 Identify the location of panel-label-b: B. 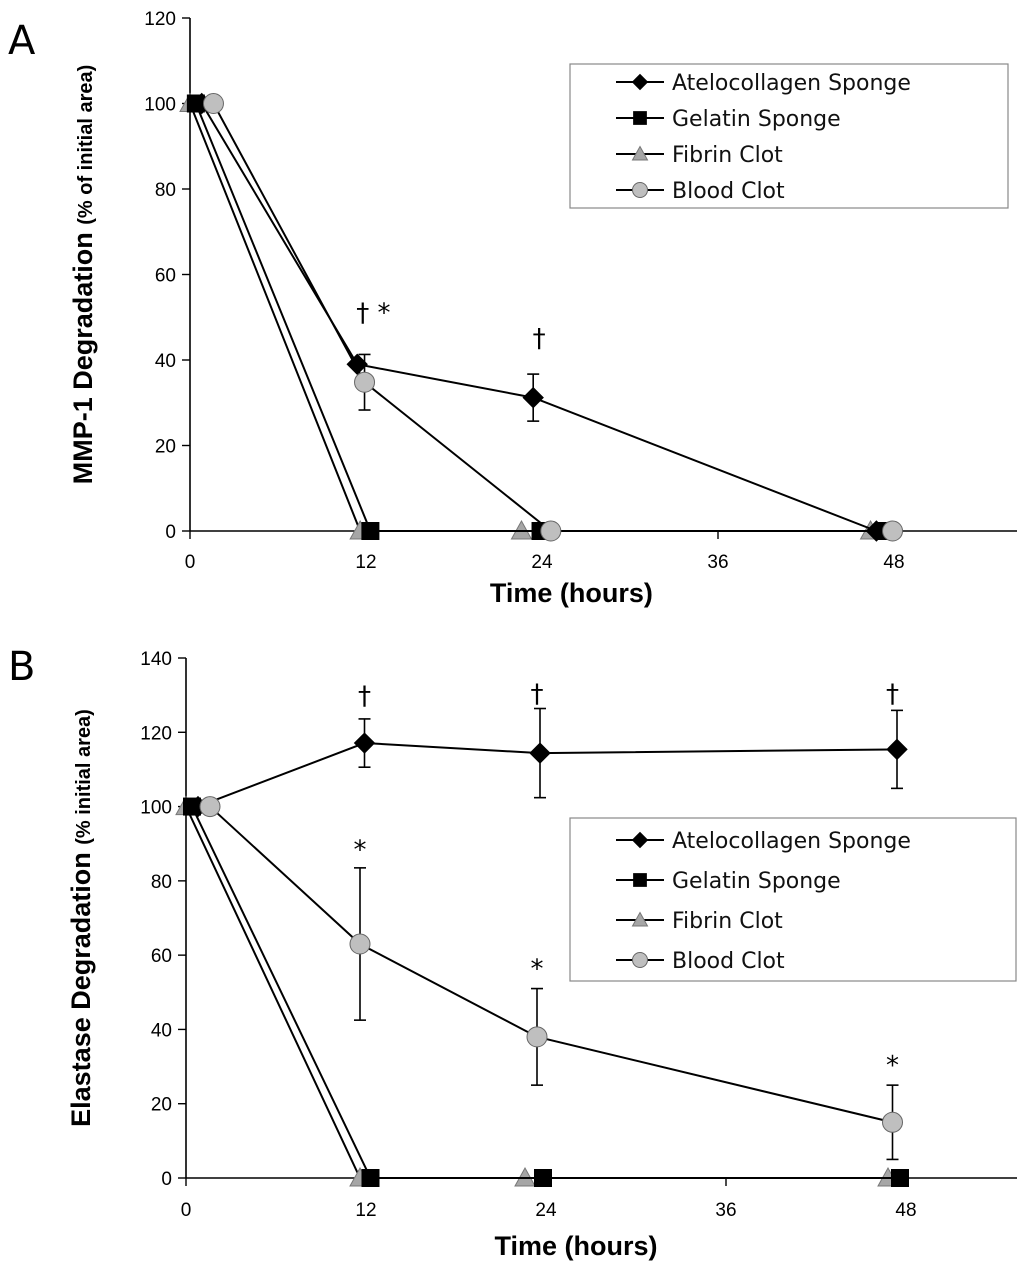
(21, 667).